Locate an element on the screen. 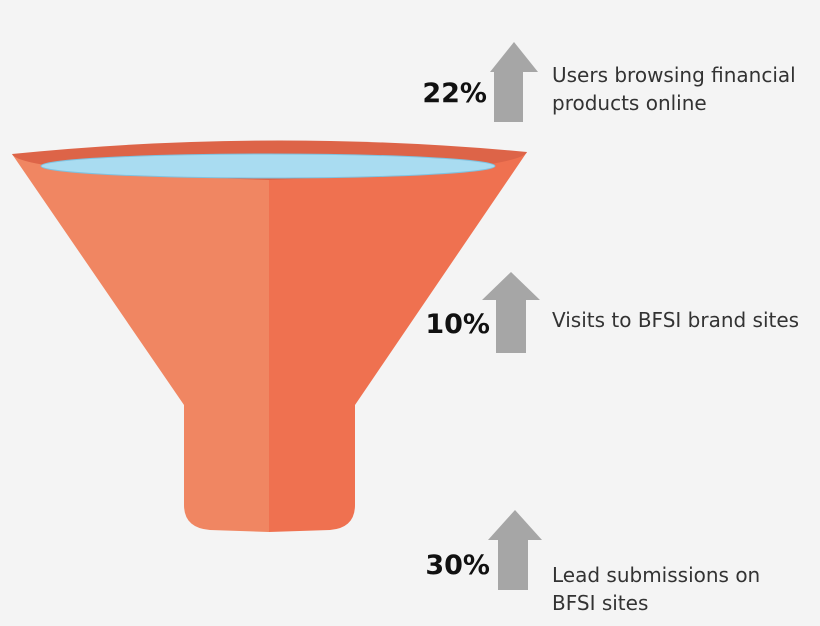  label-line: BFSI sites is located at coordinates (600, 603).